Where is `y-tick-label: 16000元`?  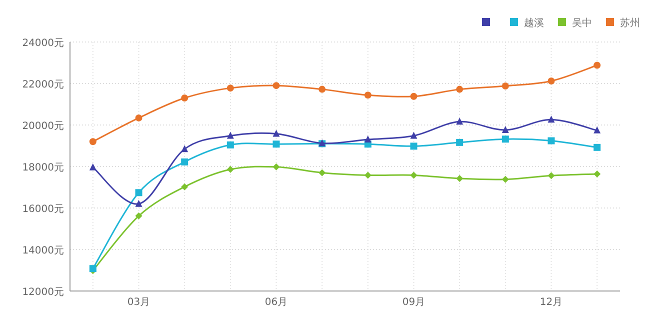 y-tick-label: 16000元 is located at coordinates (43, 209).